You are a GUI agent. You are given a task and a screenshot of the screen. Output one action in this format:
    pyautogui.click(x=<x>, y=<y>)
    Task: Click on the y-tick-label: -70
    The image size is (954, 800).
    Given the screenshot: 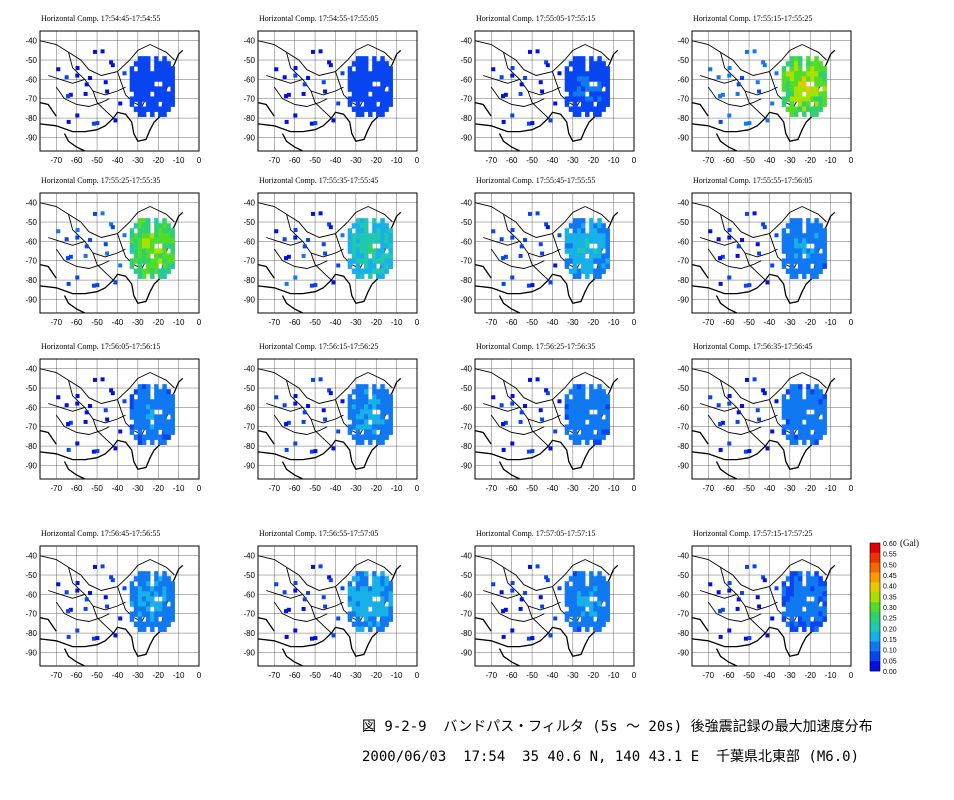 What is the action you would take?
    pyautogui.click(x=466, y=427)
    